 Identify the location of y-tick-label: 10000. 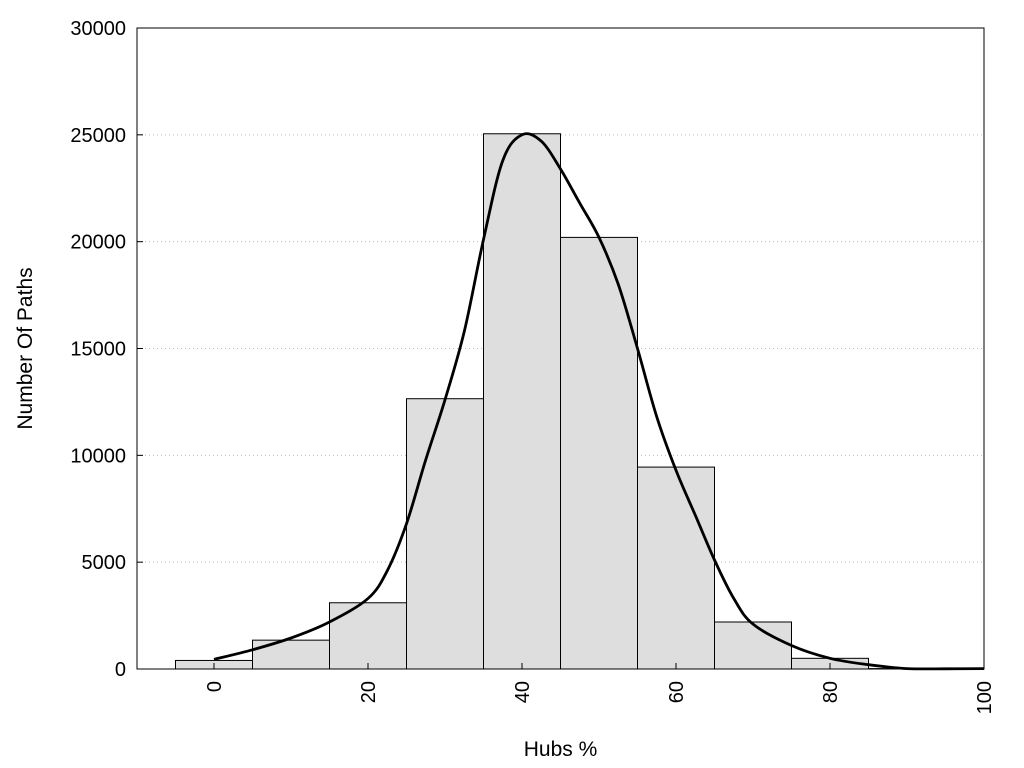
(98, 456).